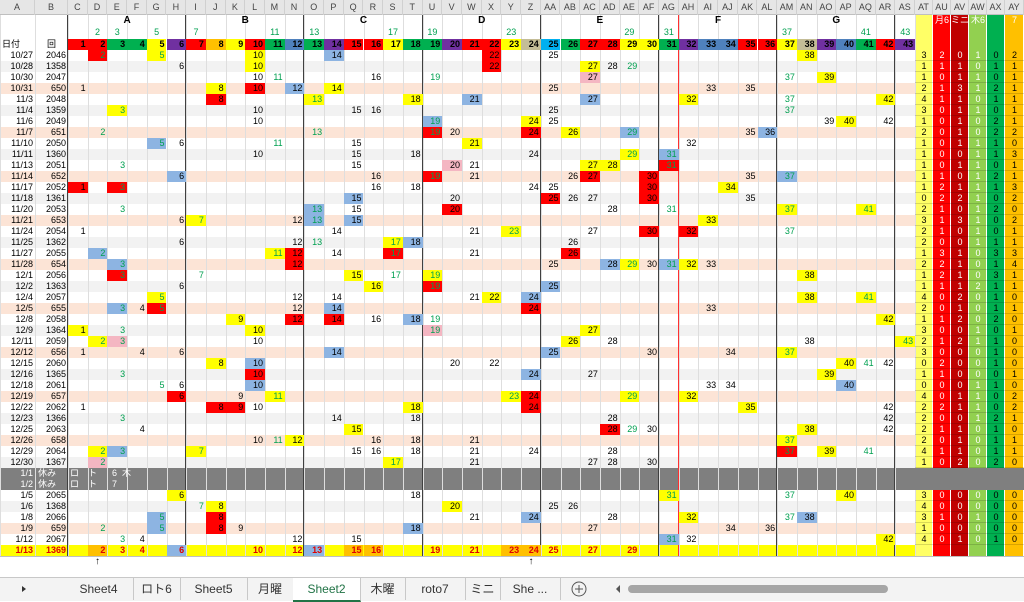  I want to click on column-header: O, so click(314, 7).